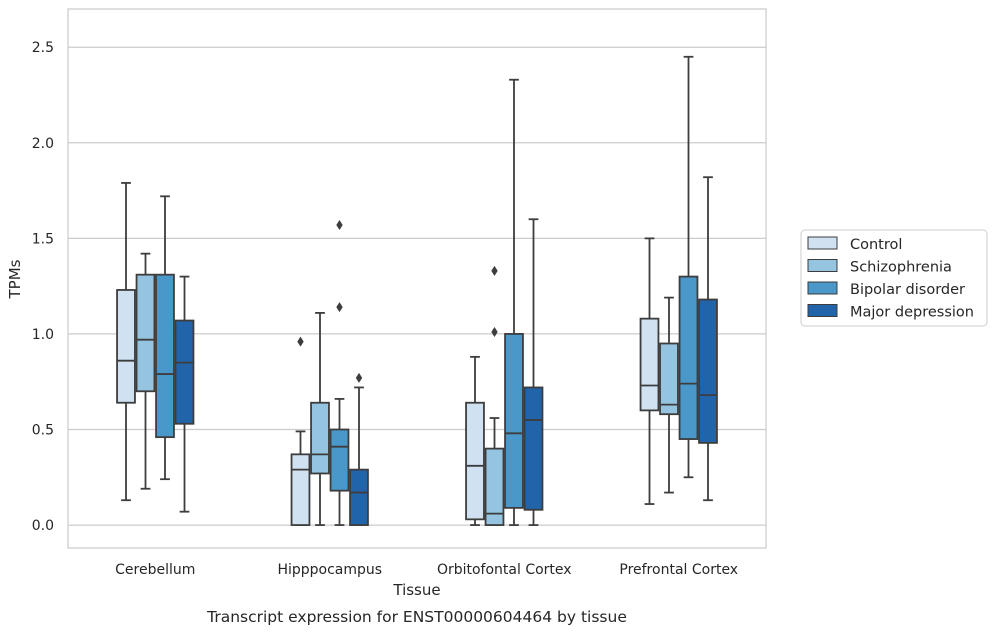  Describe the element at coordinates (15, 279) in the screenshot. I see `y-axis-label: TPMs` at that location.